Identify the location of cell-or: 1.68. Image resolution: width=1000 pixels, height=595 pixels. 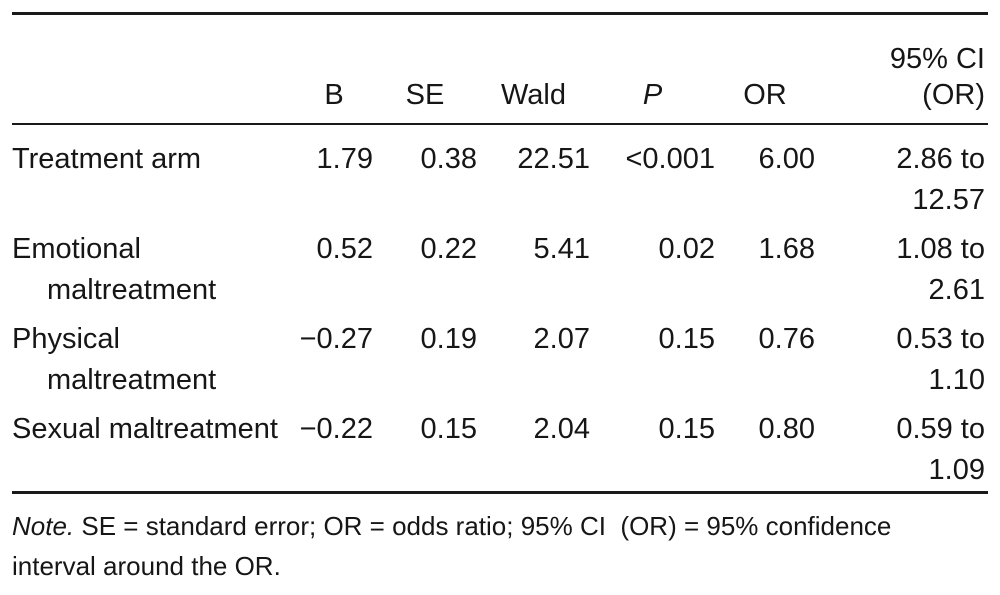
(786, 249).